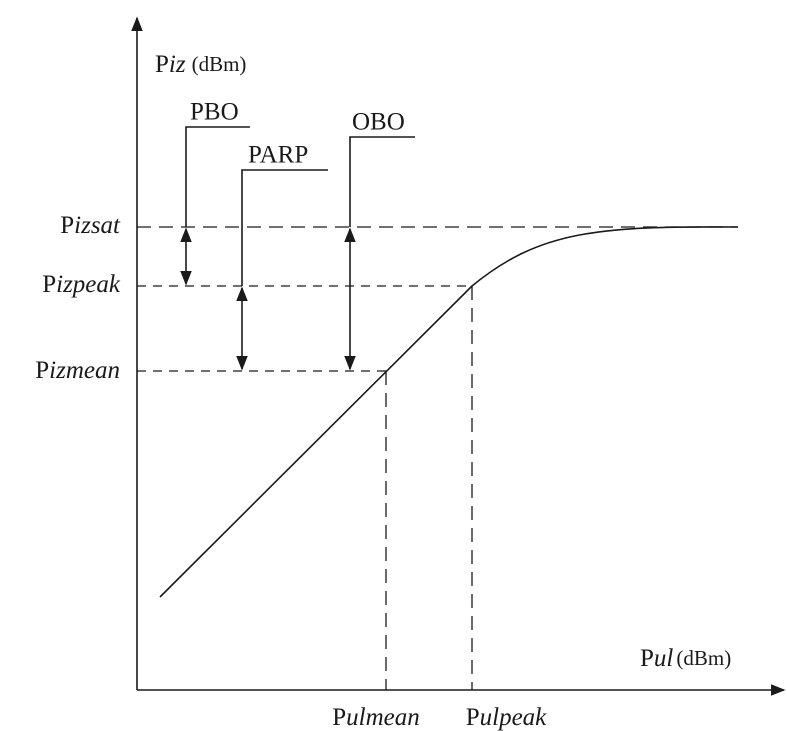 This screenshot has height=731, width=787. I want to click on obo-leader, so click(382, 181).